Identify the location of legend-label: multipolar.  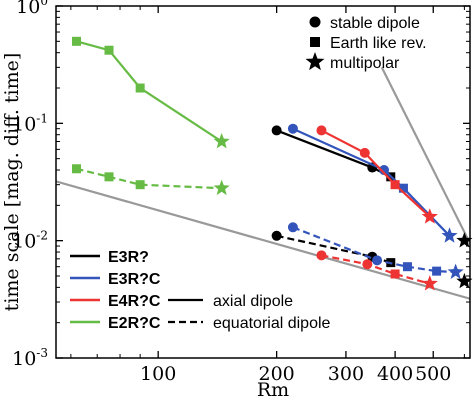
(365, 63).